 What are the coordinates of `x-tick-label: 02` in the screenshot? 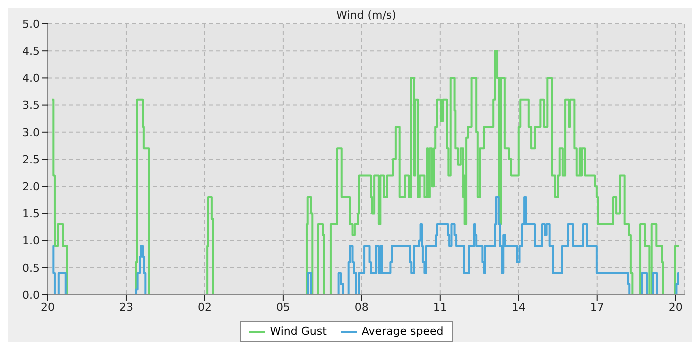 It's located at (205, 307).